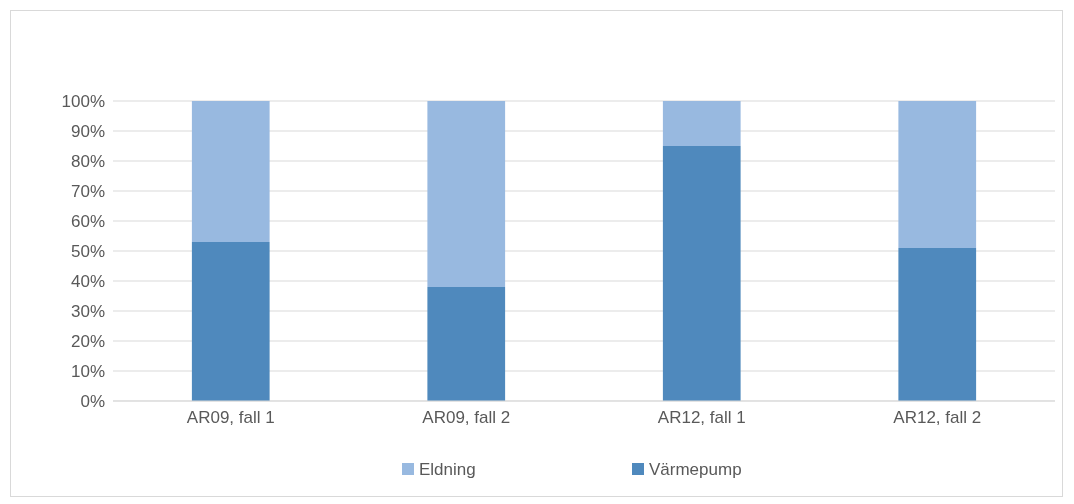  What do you see at coordinates (87, 131) in the screenshot?
I see `y-tick-label: 90%` at bounding box center [87, 131].